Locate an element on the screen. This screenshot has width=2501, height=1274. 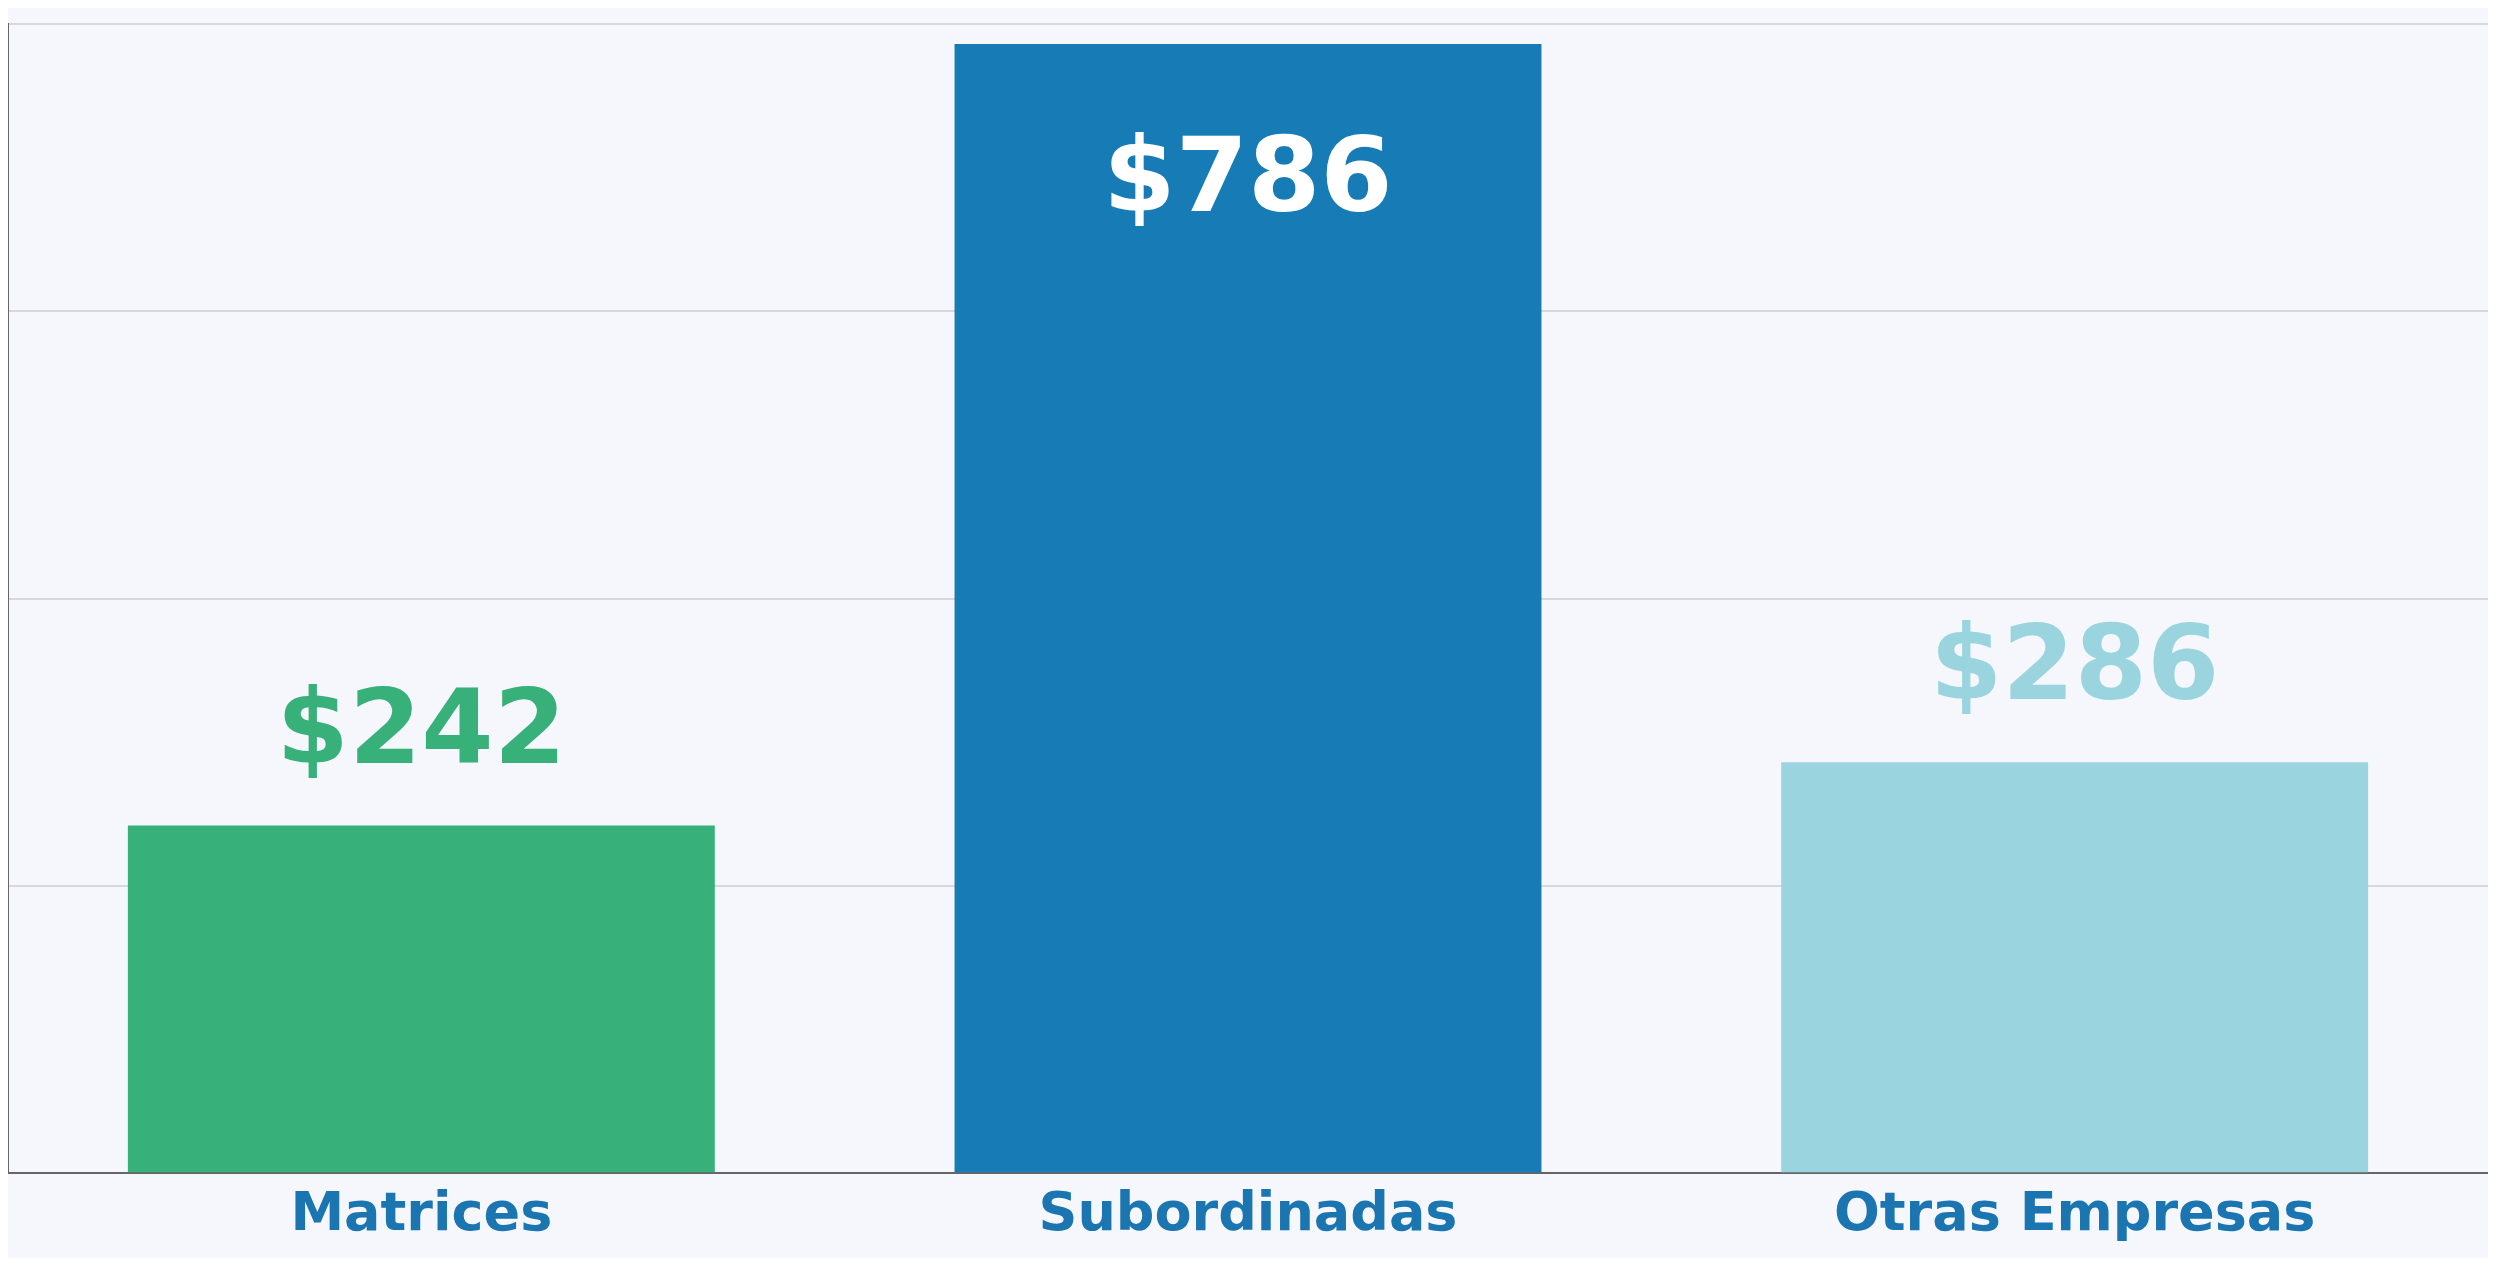
data-label: $786 is located at coordinates (1248, 175).